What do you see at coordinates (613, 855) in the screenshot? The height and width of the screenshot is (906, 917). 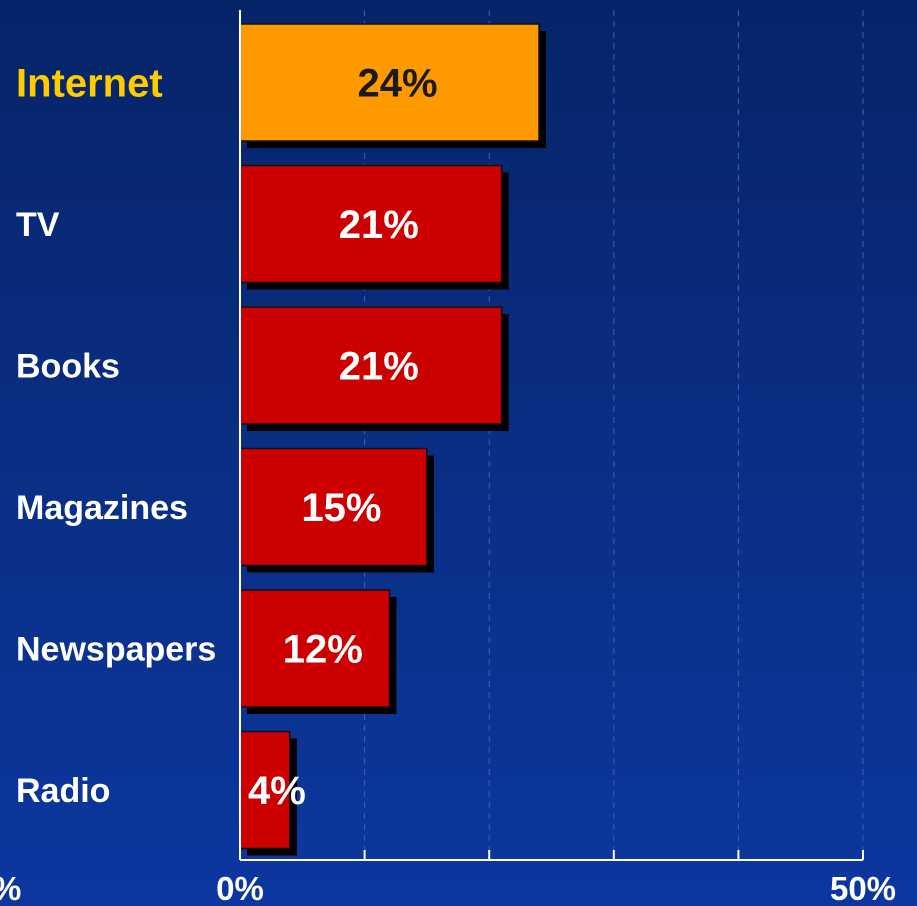 I see `x-axis-ticks` at bounding box center [613, 855].